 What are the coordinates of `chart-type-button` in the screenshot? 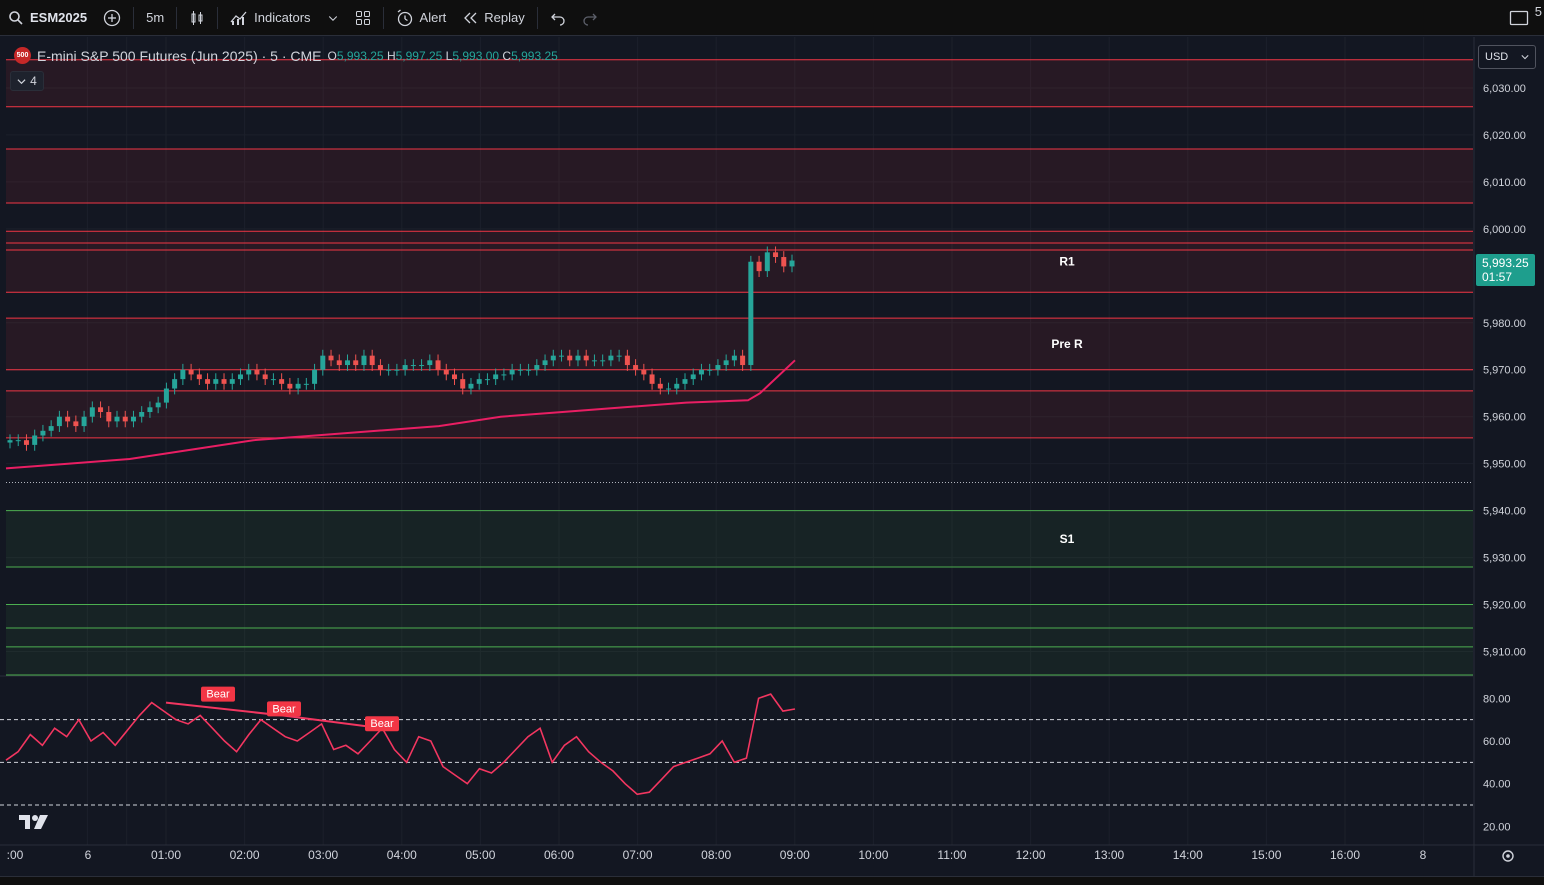 It's located at (197, 18).